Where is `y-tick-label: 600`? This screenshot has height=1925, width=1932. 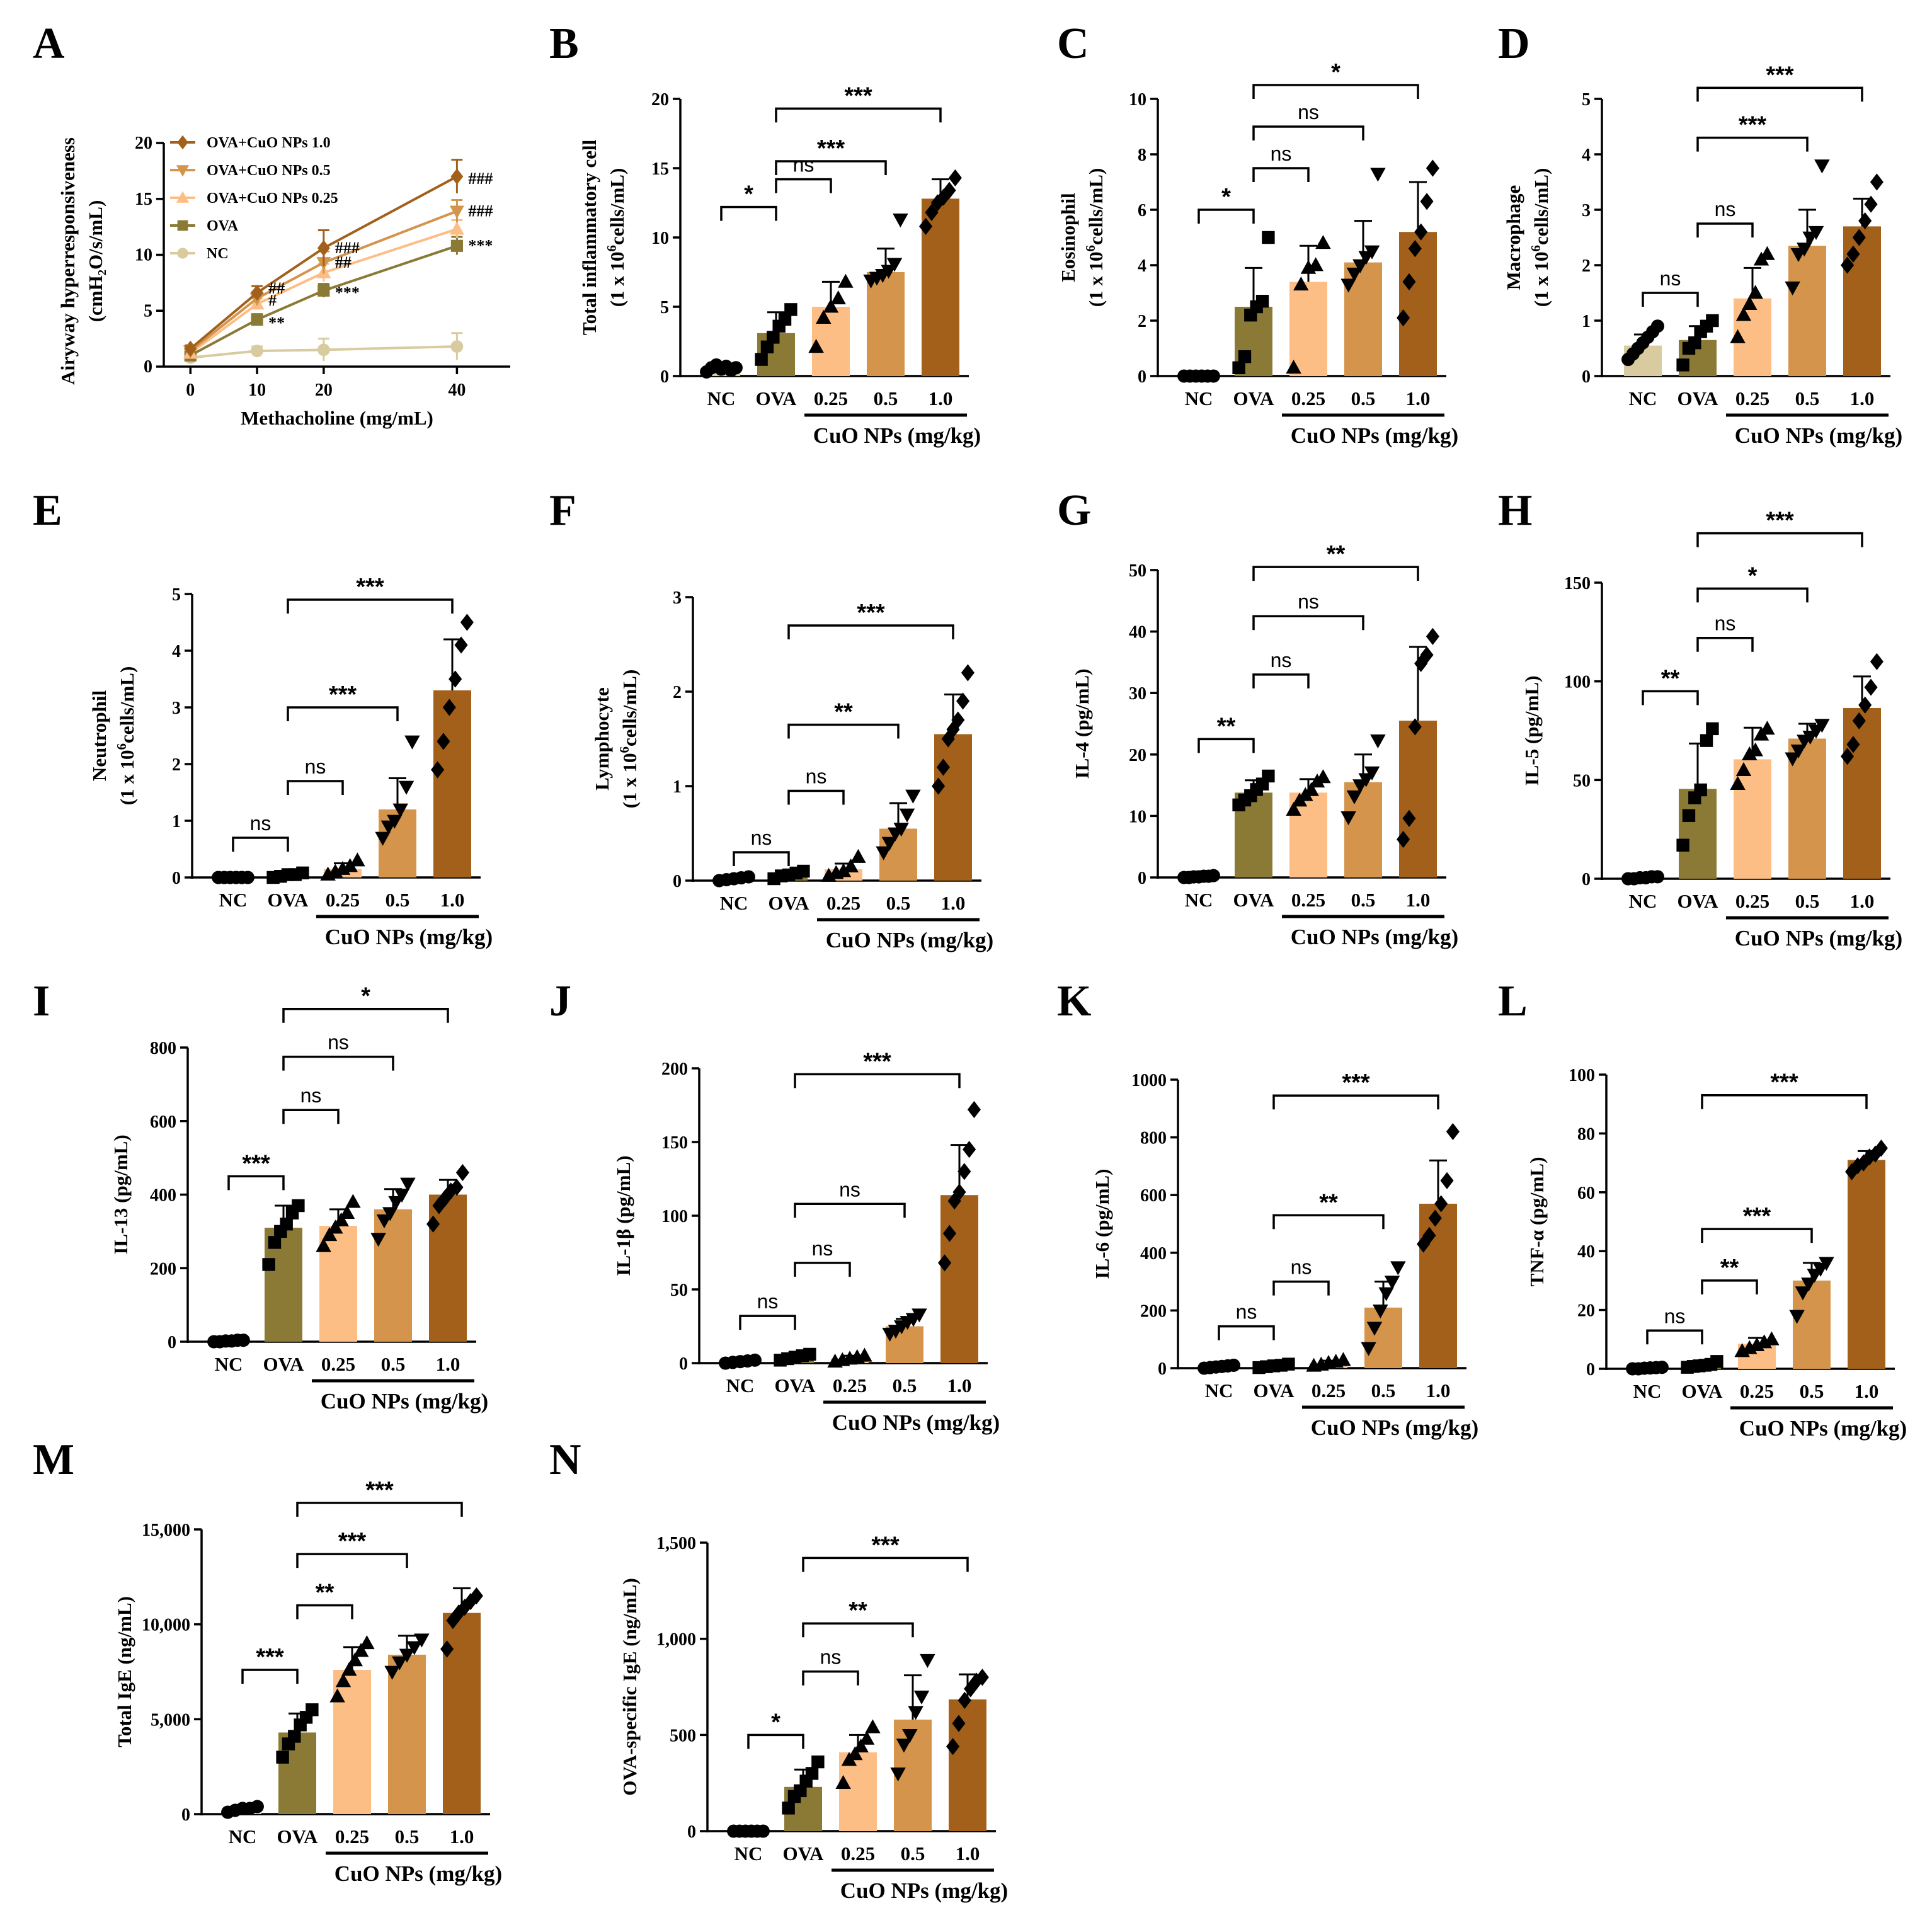 y-tick-label: 600 is located at coordinates (163, 1122).